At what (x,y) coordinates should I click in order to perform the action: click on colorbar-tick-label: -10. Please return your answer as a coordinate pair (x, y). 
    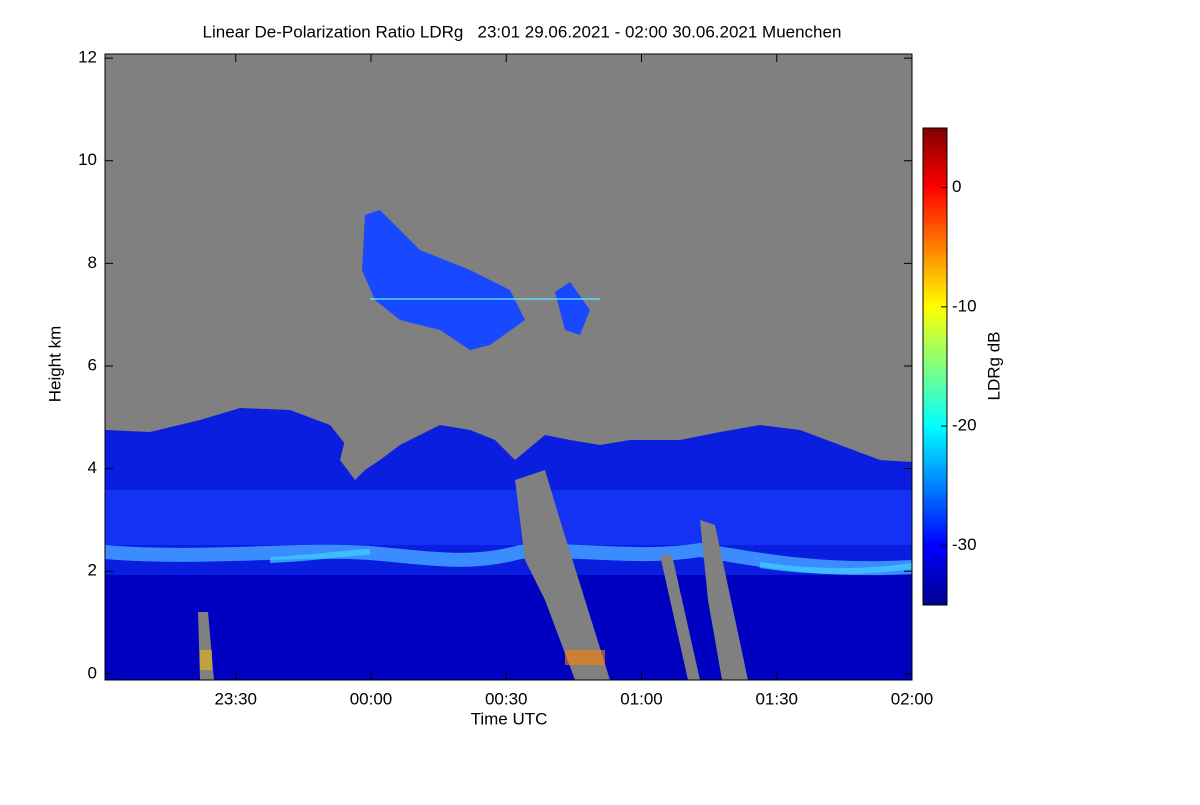
    Looking at the image, I should click on (964, 305).